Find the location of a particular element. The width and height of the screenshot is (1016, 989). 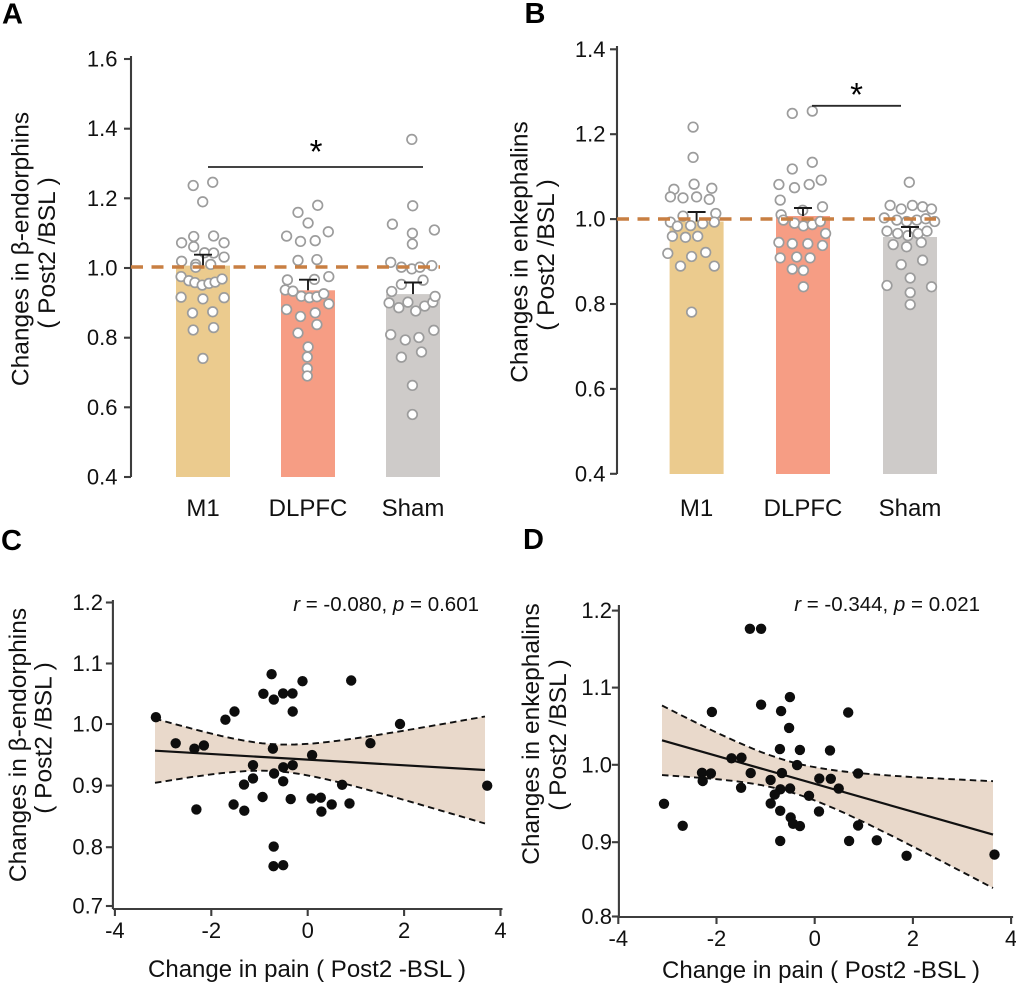

svg-text: r = -0.080, p = 0.601 is located at coordinates (386, 604).